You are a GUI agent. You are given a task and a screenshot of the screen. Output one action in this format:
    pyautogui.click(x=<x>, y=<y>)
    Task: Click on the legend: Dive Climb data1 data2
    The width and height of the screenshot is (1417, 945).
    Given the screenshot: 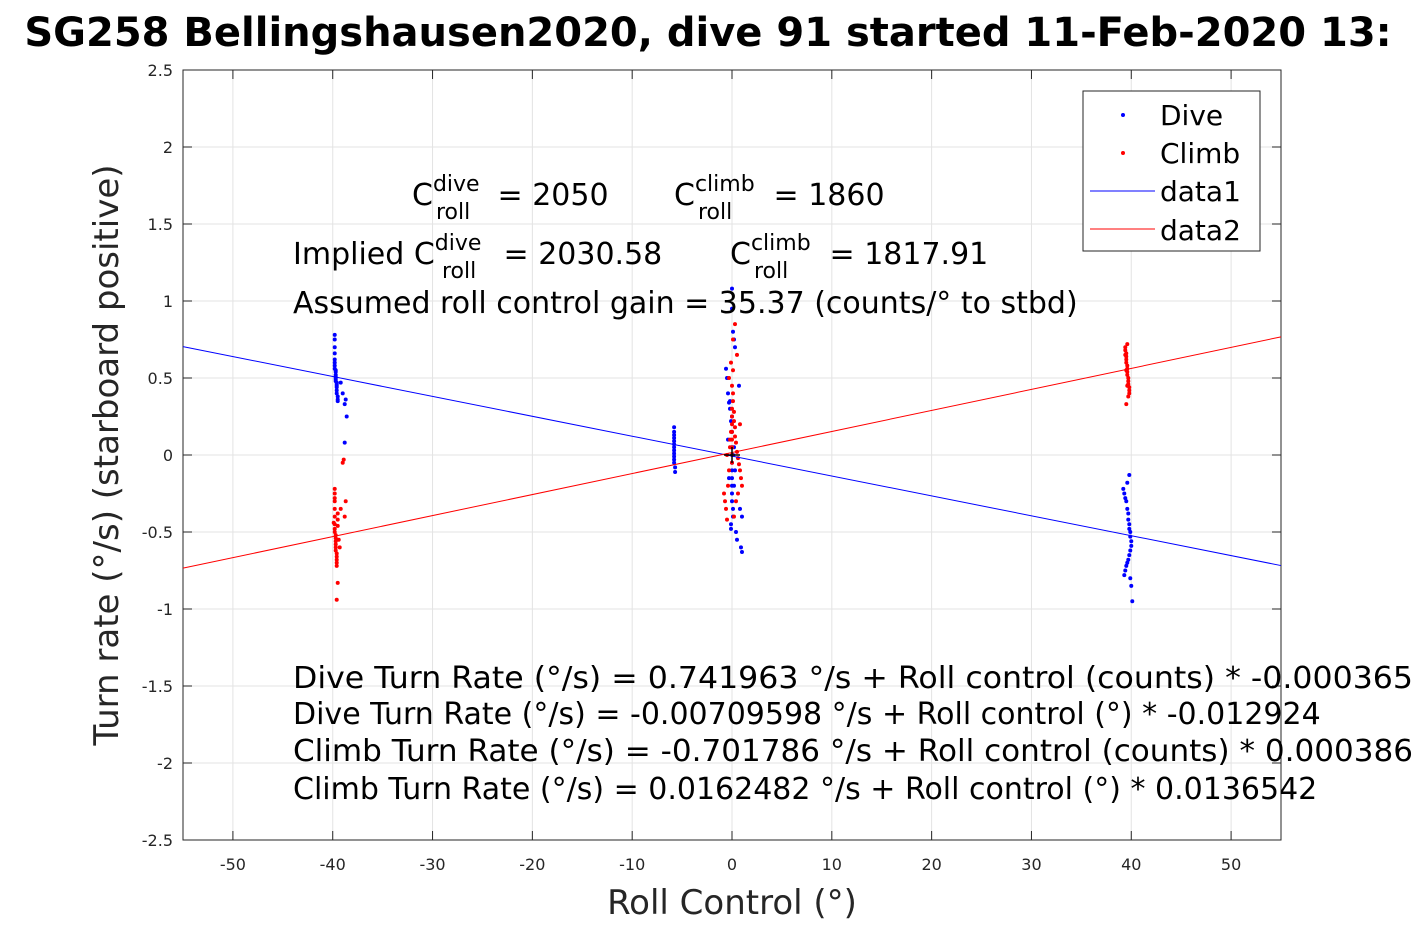 What is the action you would take?
    pyautogui.click(x=1171, y=171)
    